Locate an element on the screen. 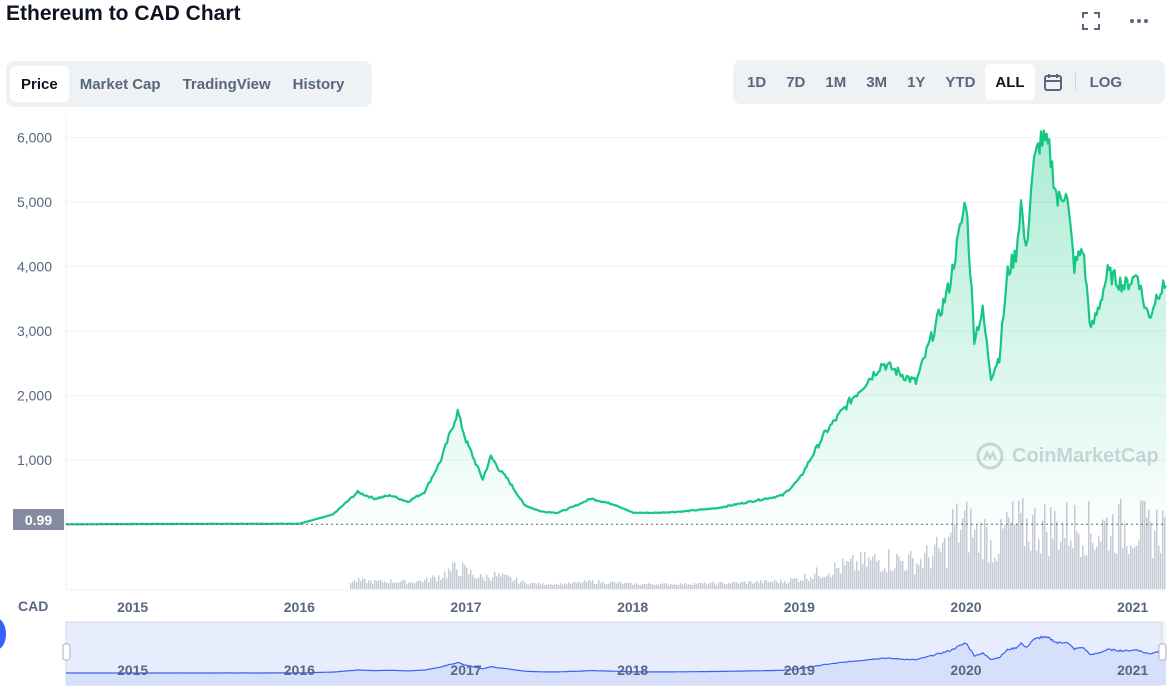 This screenshot has width=1168, height=692. range-3m: 3M is located at coordinates (877, 82).